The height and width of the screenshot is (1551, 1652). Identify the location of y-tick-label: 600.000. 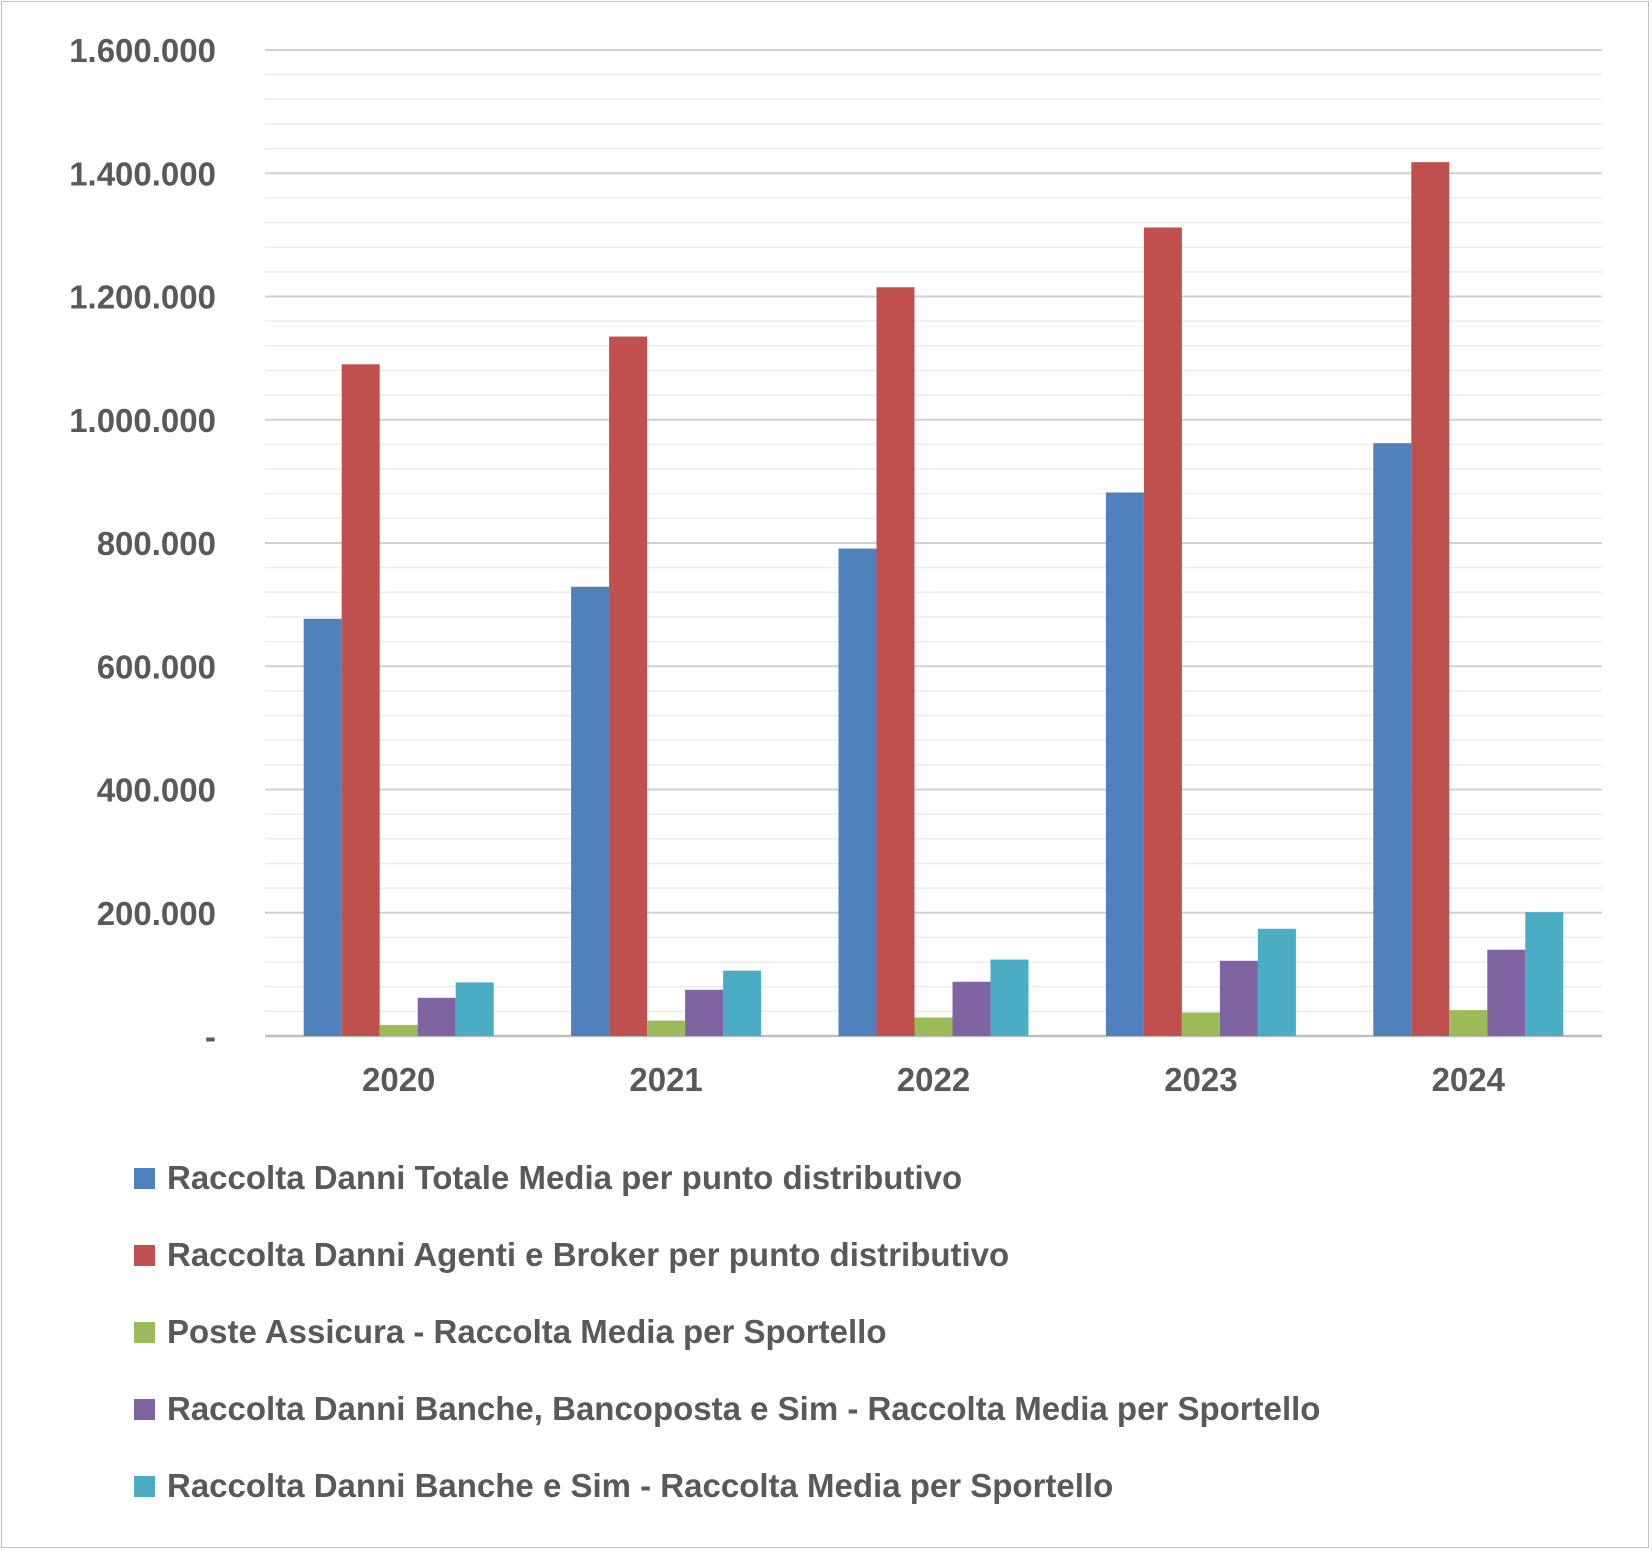
(156, 666).